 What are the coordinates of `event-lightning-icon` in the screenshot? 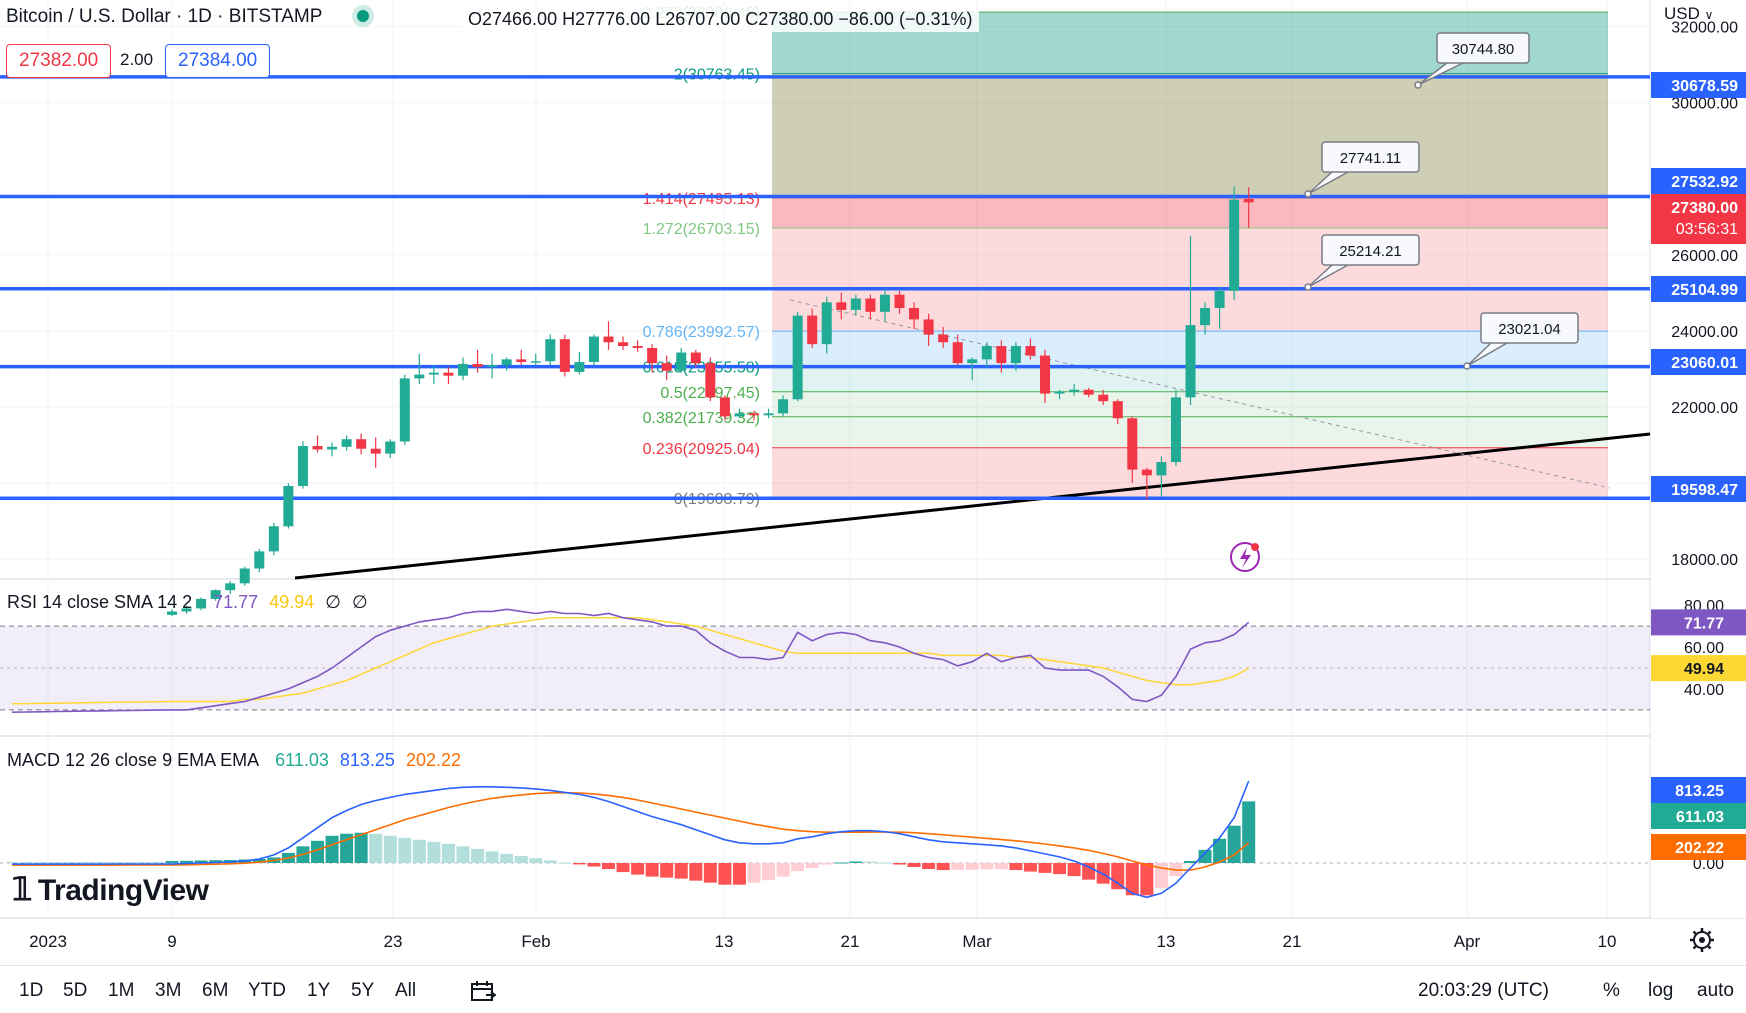 It's located at (1245, 557).